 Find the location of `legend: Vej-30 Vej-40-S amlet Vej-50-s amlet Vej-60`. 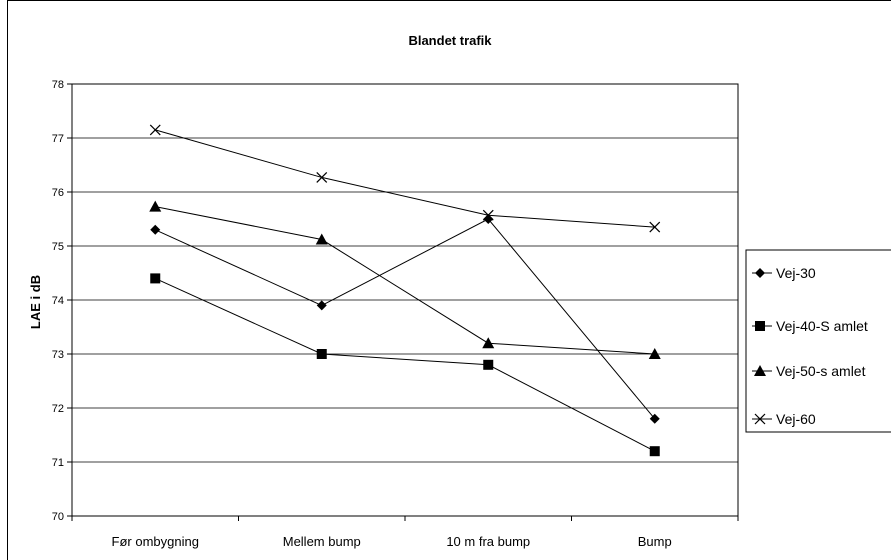

legend: Vej-30 Vej-40-S amlet Vej-50-s amlet Vej-60 is located at coordinates (818, 341).